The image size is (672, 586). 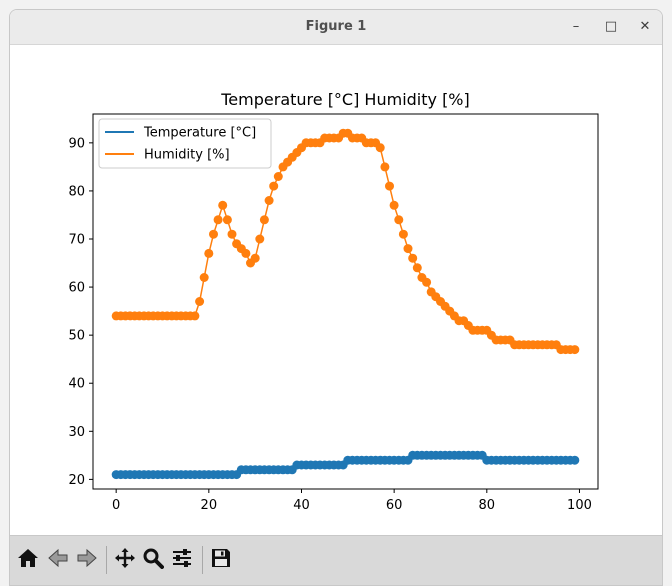 I want to click on zoom-button, so click(x=153, y=558).